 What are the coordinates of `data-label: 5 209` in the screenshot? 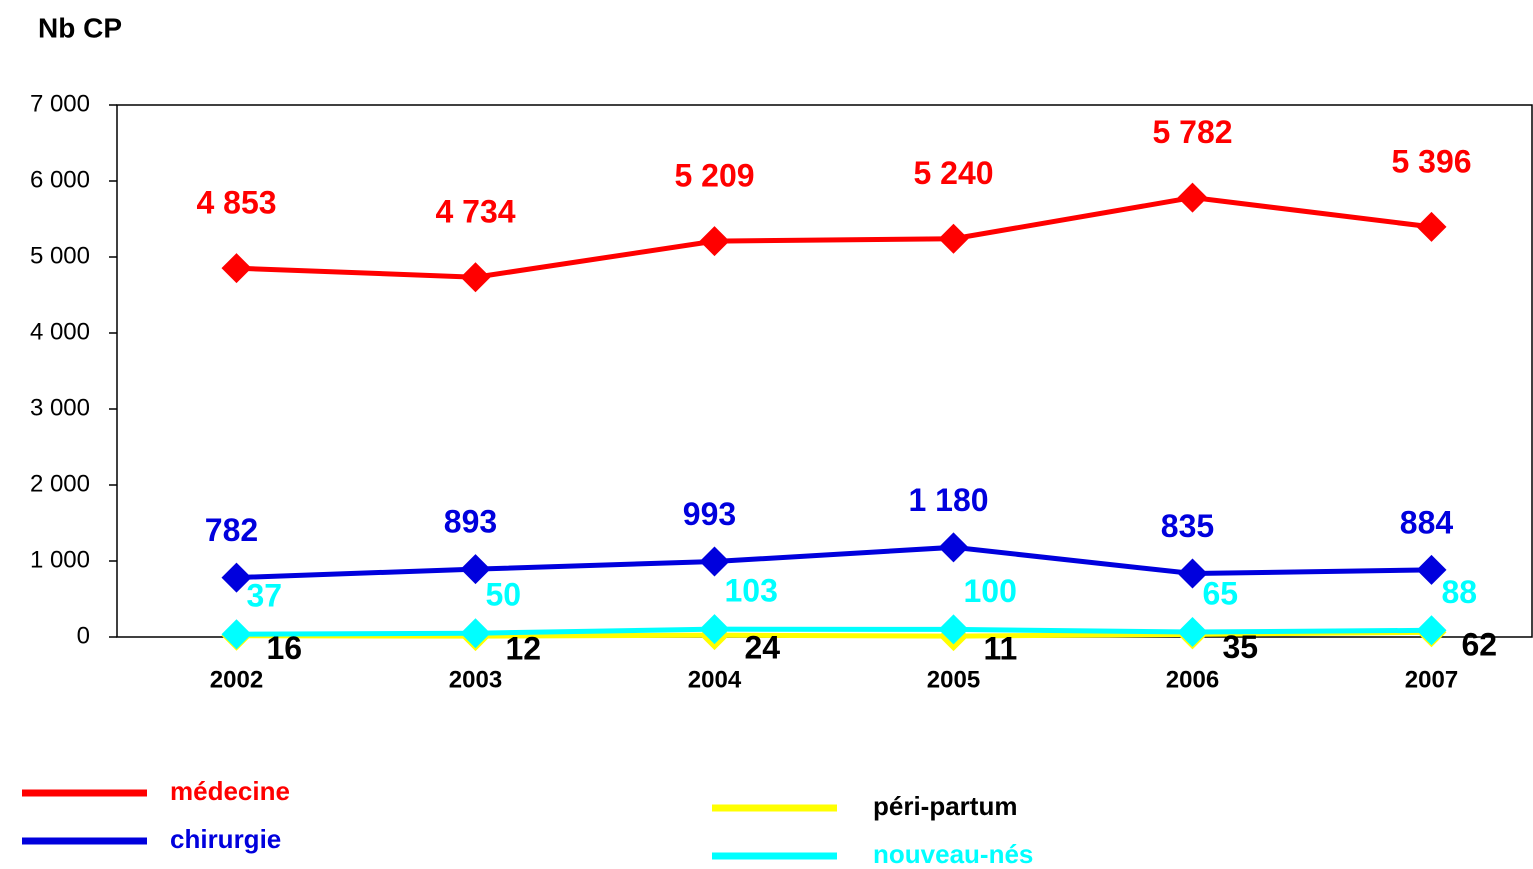 It's located at (714, 176).